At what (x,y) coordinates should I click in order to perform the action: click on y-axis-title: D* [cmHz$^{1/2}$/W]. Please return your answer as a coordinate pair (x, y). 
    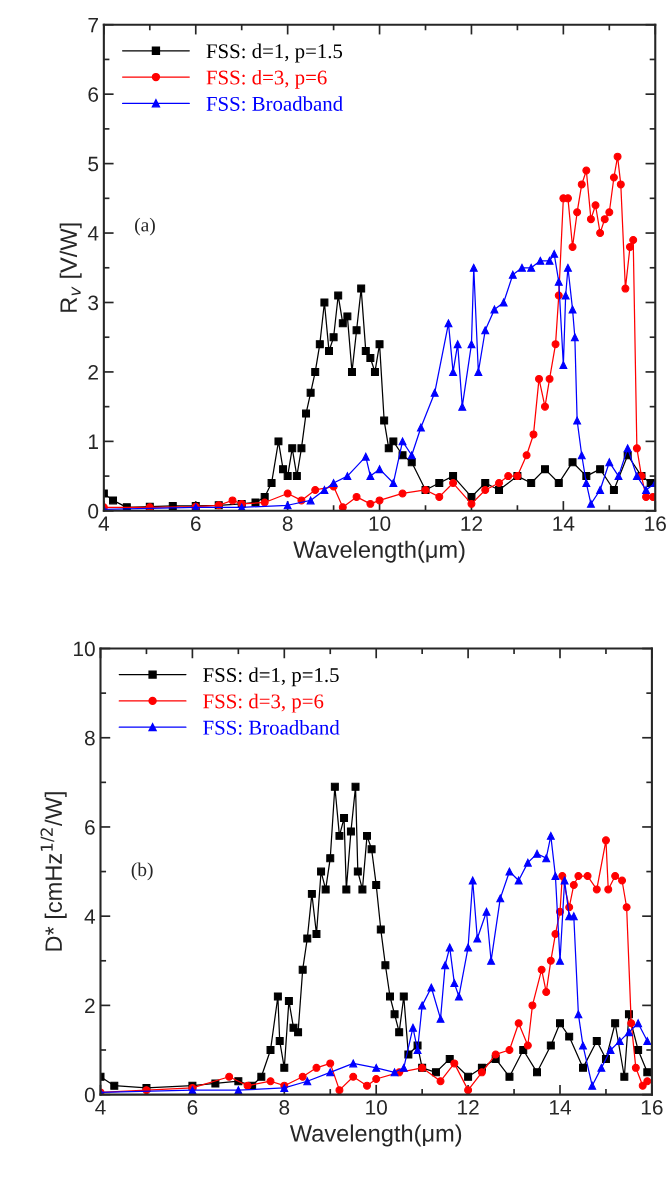
    Looking at the image, I should click on (53, 871).